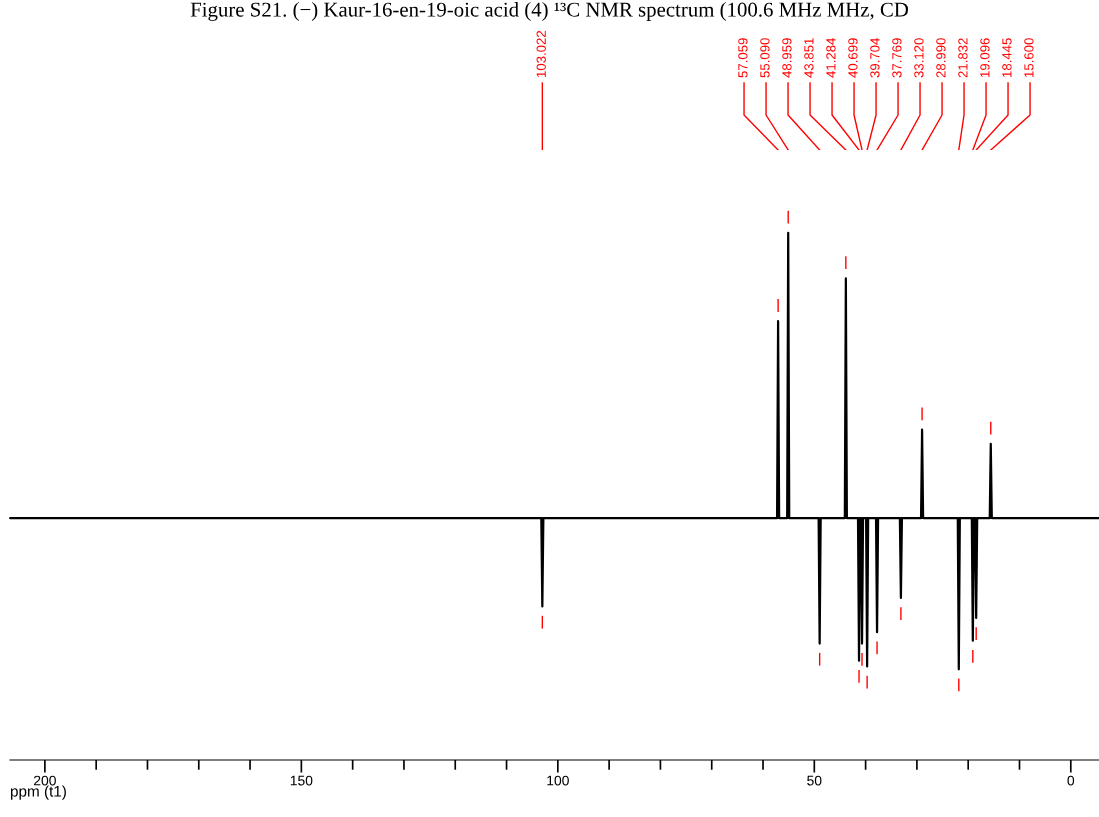 The width and height of the screenshot is (1099, 817). I want to click on x-axis-title: ppm (t1), so click(38, 792).